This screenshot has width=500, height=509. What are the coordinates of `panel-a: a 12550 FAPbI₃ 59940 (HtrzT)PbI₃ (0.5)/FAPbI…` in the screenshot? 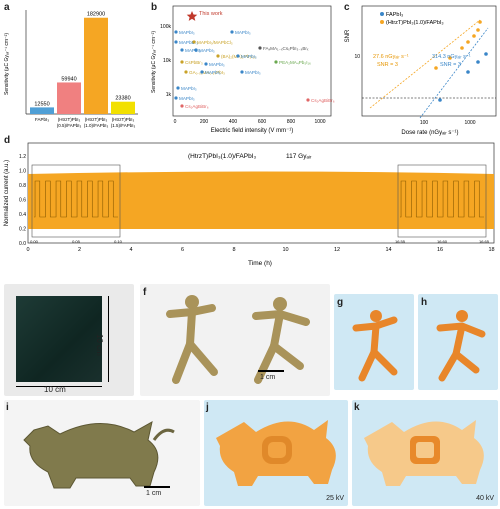 It's located at (70, 70).